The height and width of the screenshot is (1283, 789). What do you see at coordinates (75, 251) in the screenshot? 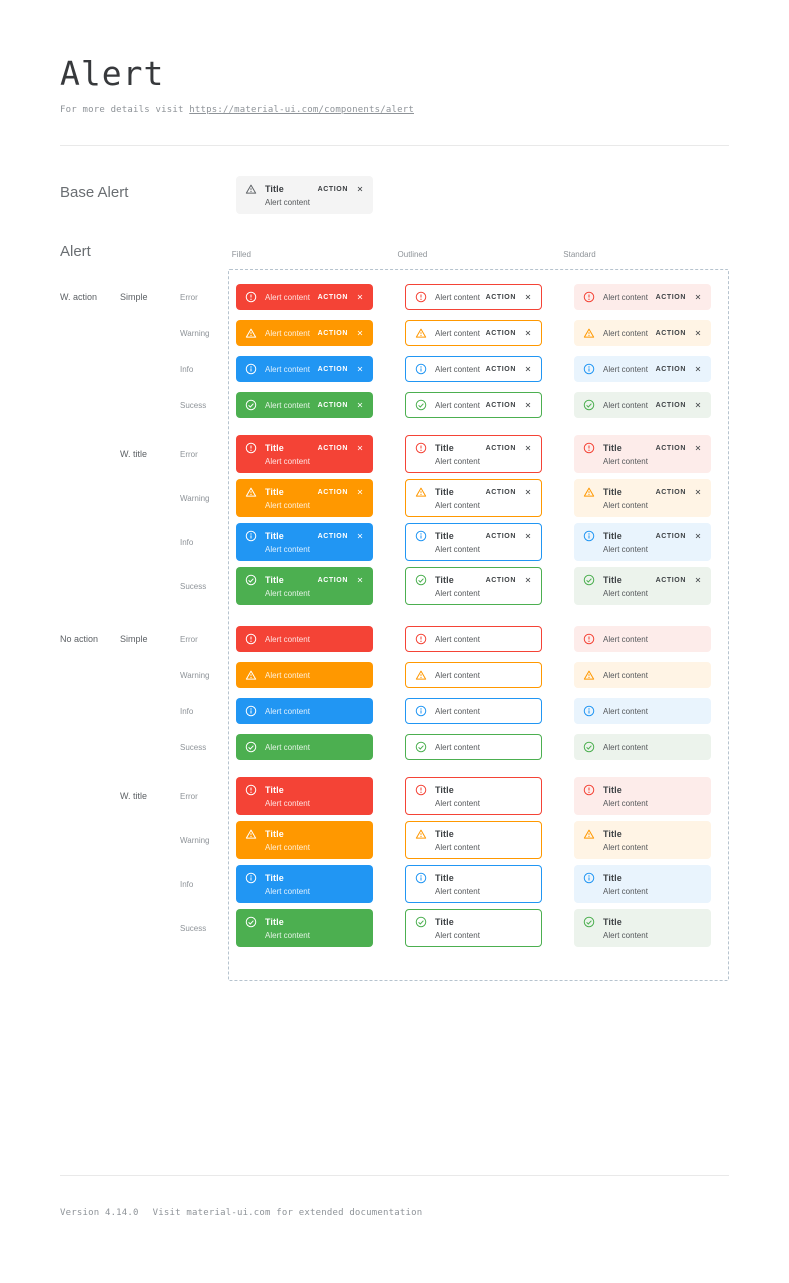
I see `alert-section-label: Alert` at bounding box center [75, 251].